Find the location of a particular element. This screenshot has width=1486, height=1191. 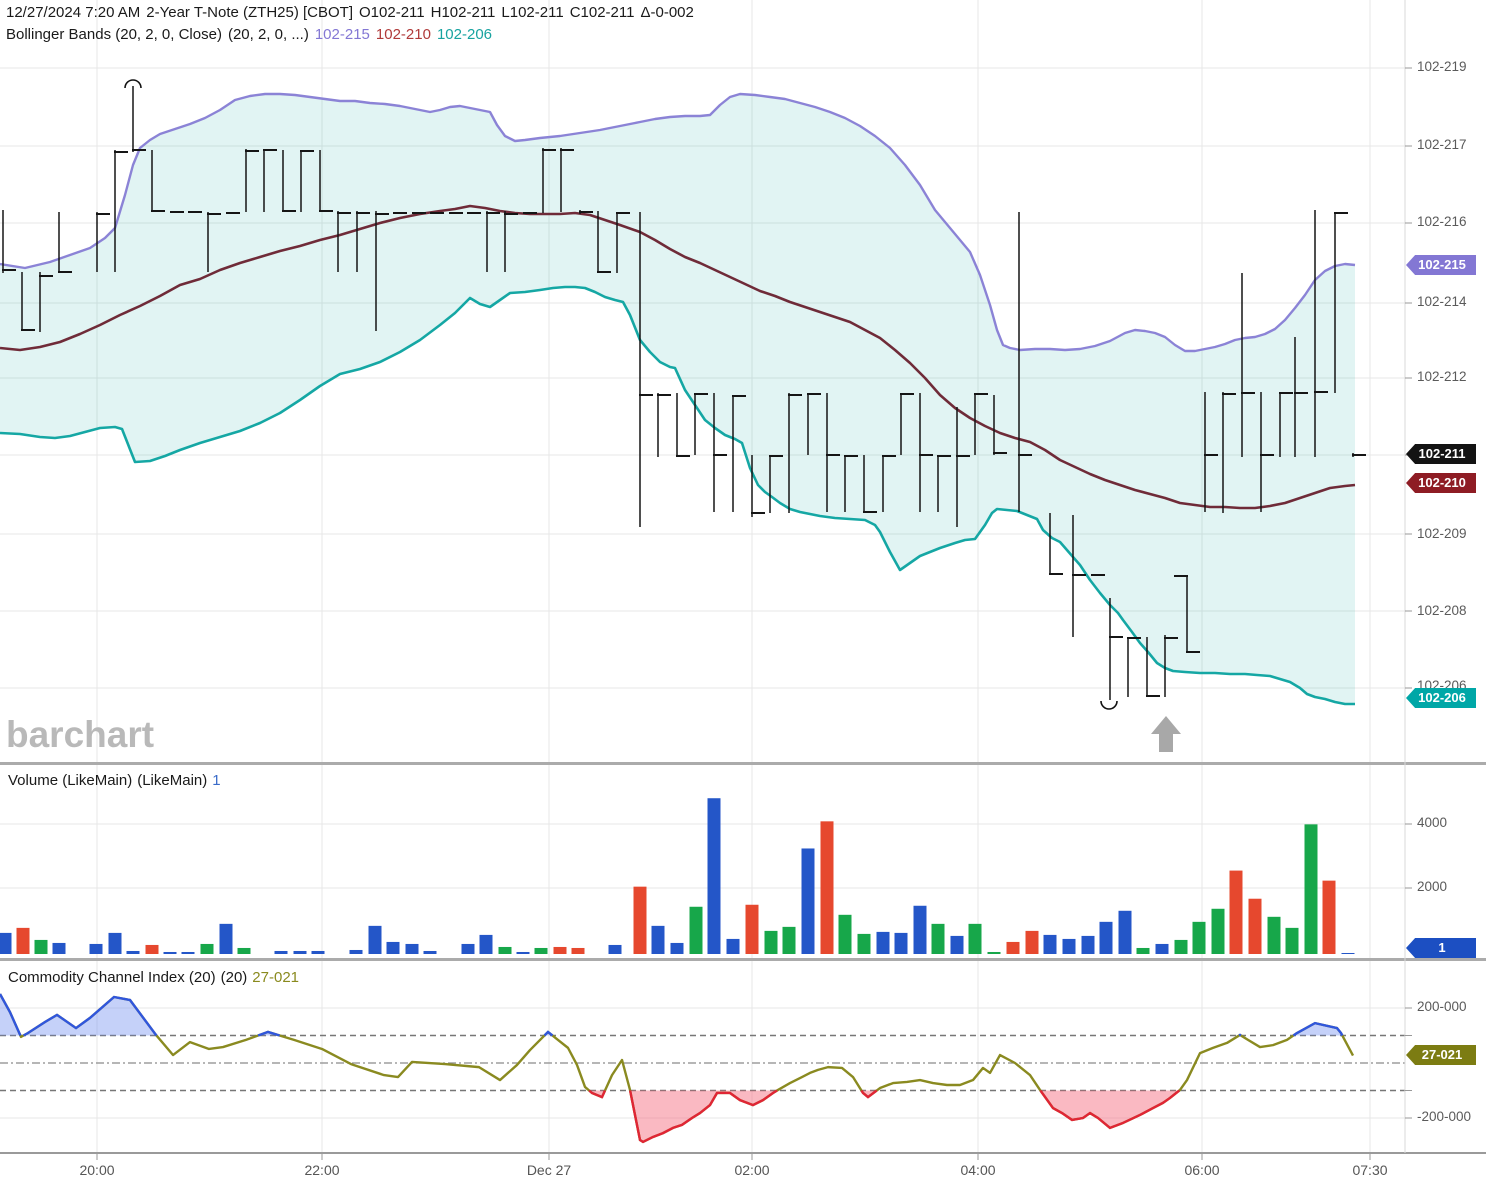

cci-plot is located at coordinates (677, 1068).